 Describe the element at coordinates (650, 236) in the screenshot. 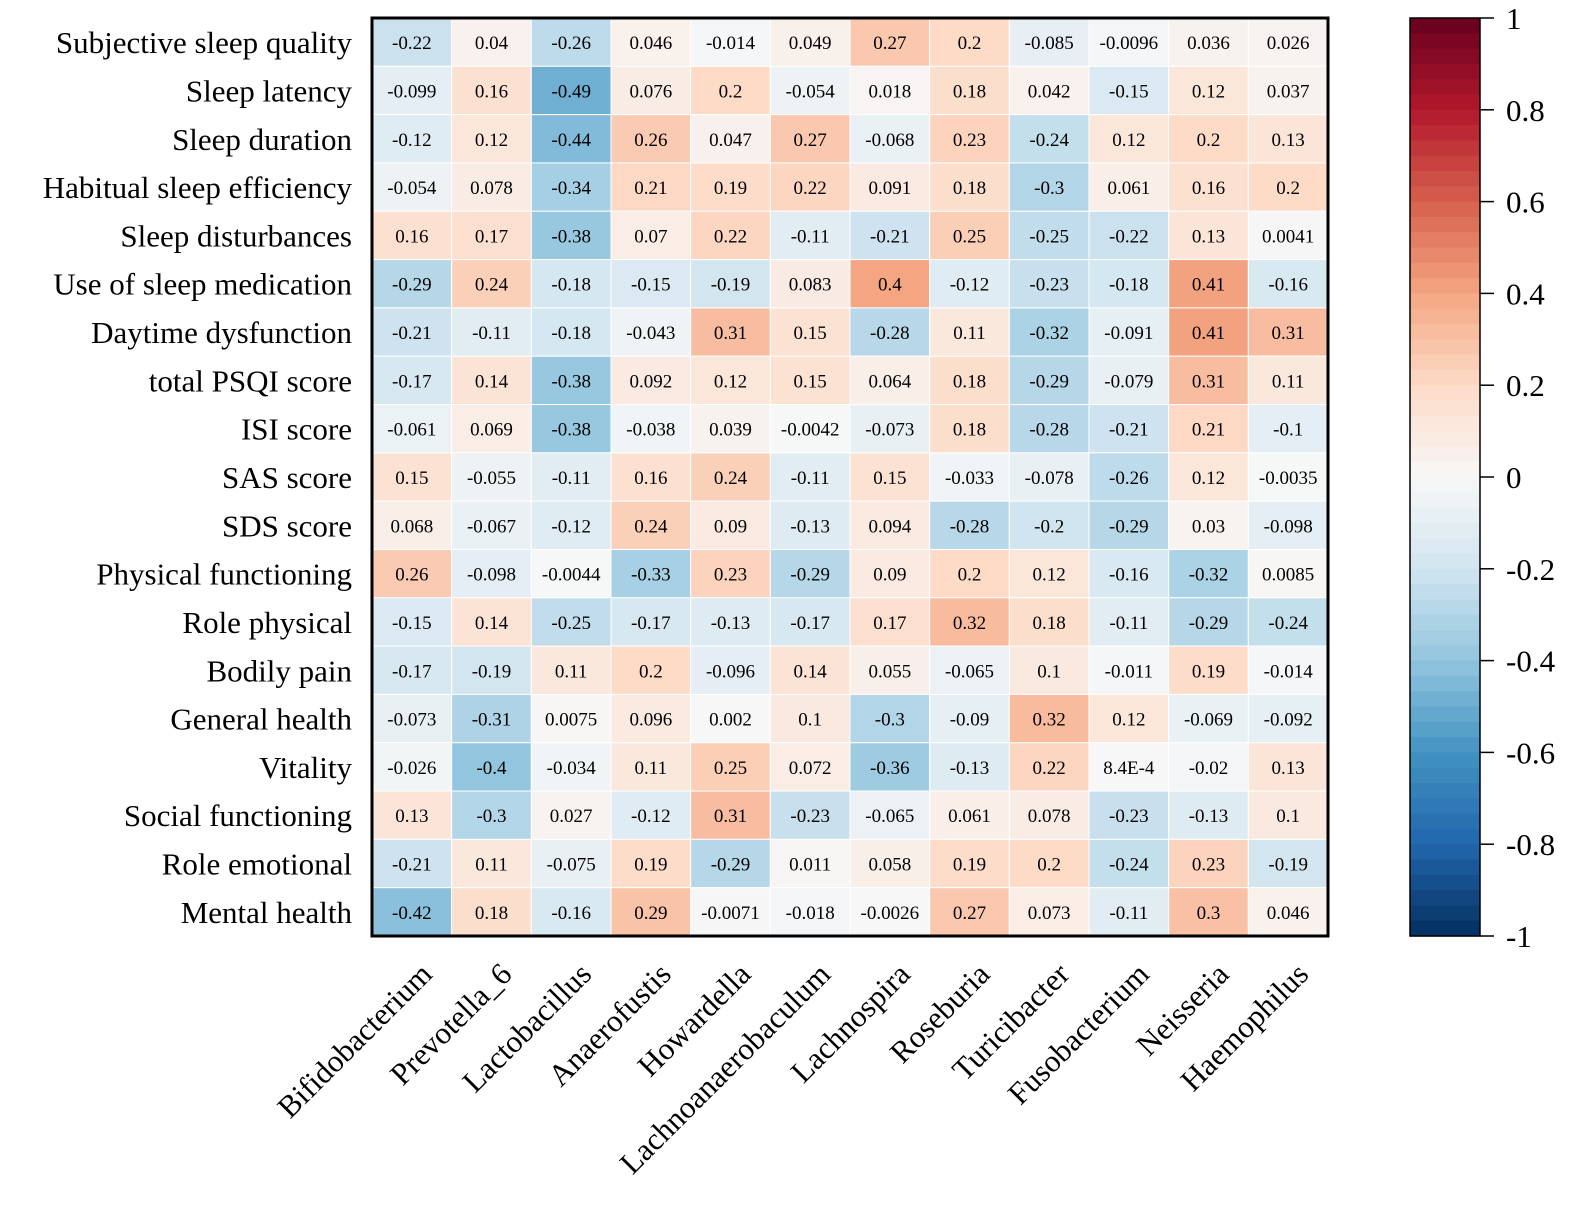

I see `cell-value: 0.07` at that location.